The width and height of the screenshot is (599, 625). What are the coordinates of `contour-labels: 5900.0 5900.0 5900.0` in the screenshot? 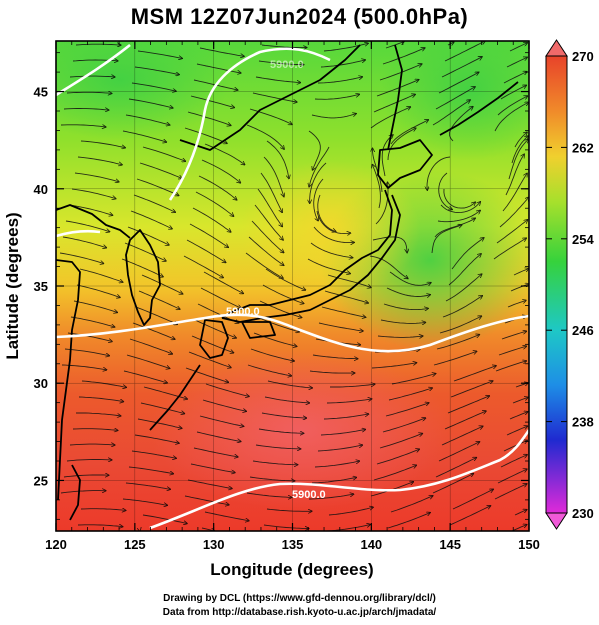 It's located at (276, 280).